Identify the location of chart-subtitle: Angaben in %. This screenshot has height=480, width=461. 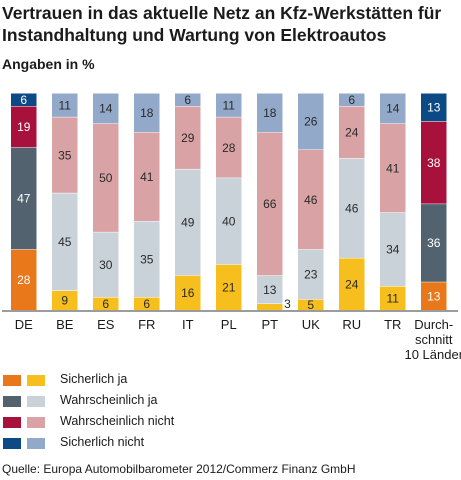
(48, 64).